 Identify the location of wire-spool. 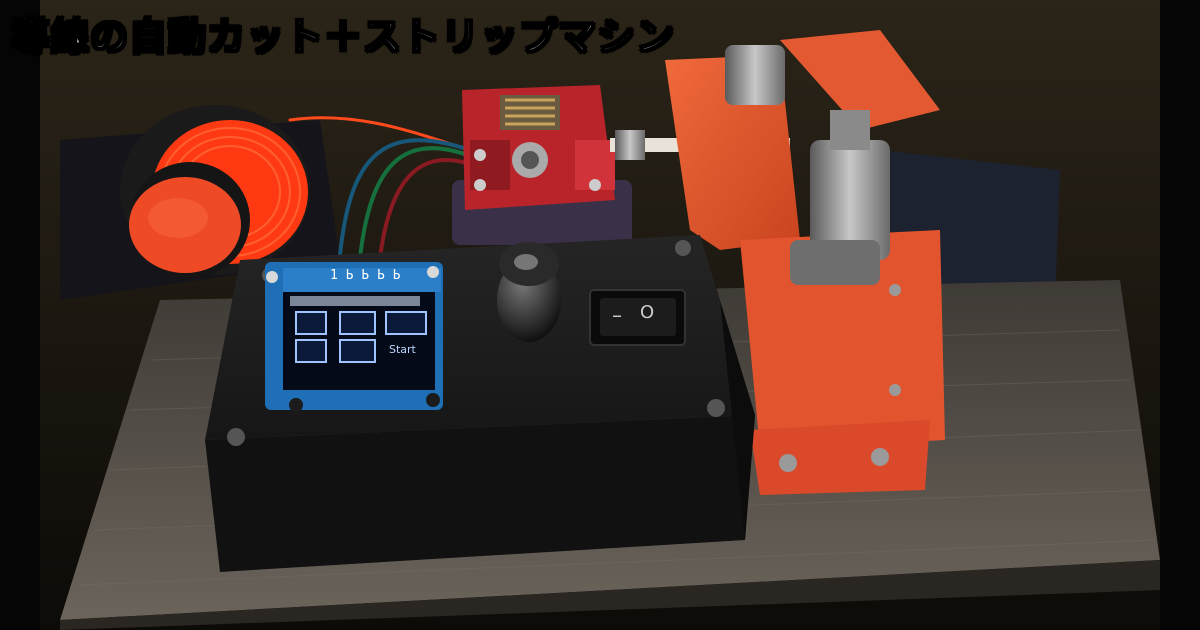
(215, 191).